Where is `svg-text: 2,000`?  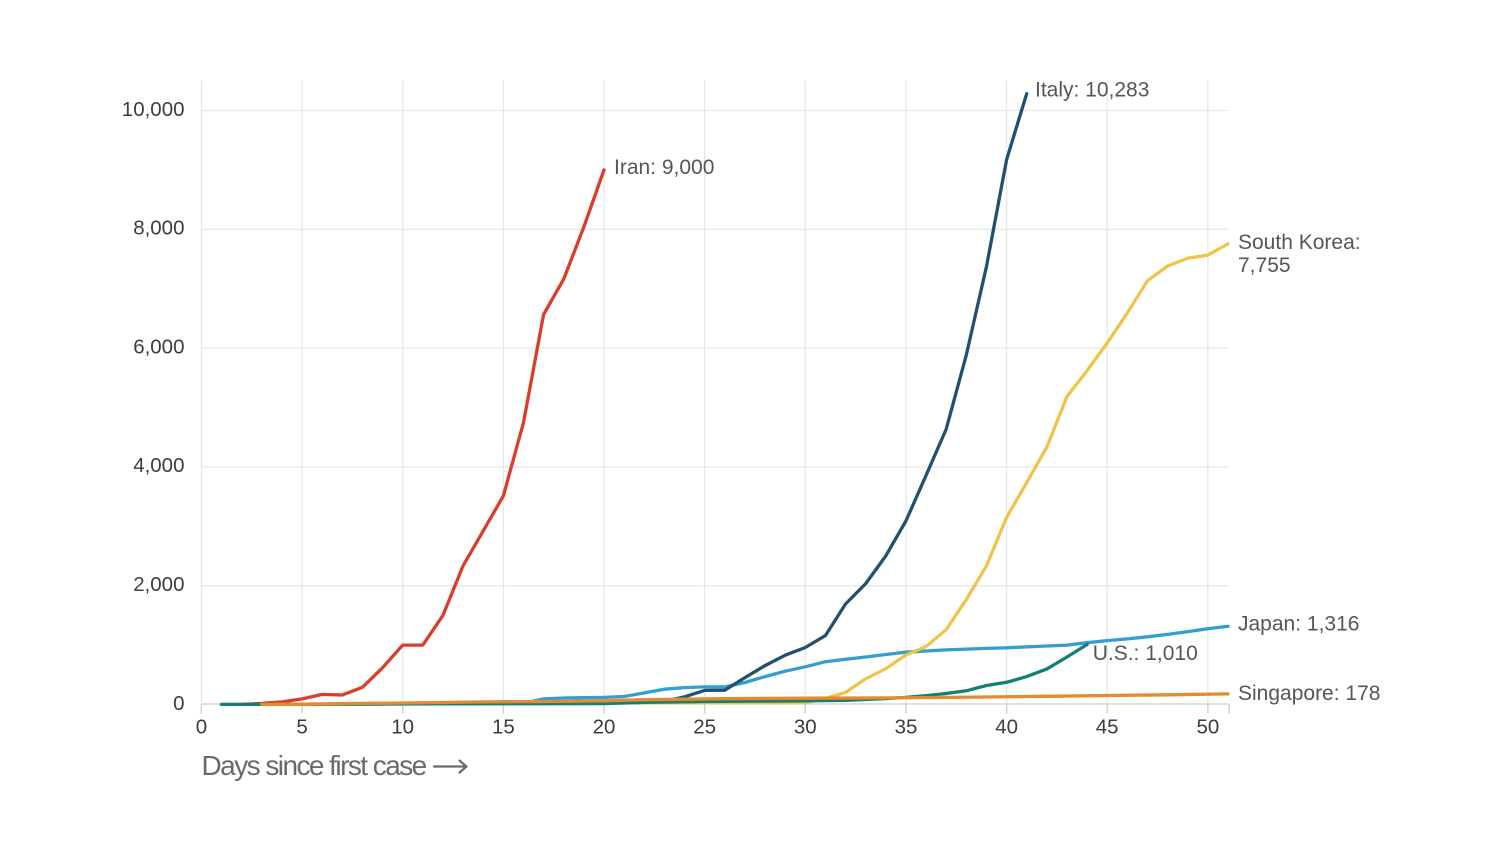 svg-text: 2,000 is located at coordinates (158, 584).